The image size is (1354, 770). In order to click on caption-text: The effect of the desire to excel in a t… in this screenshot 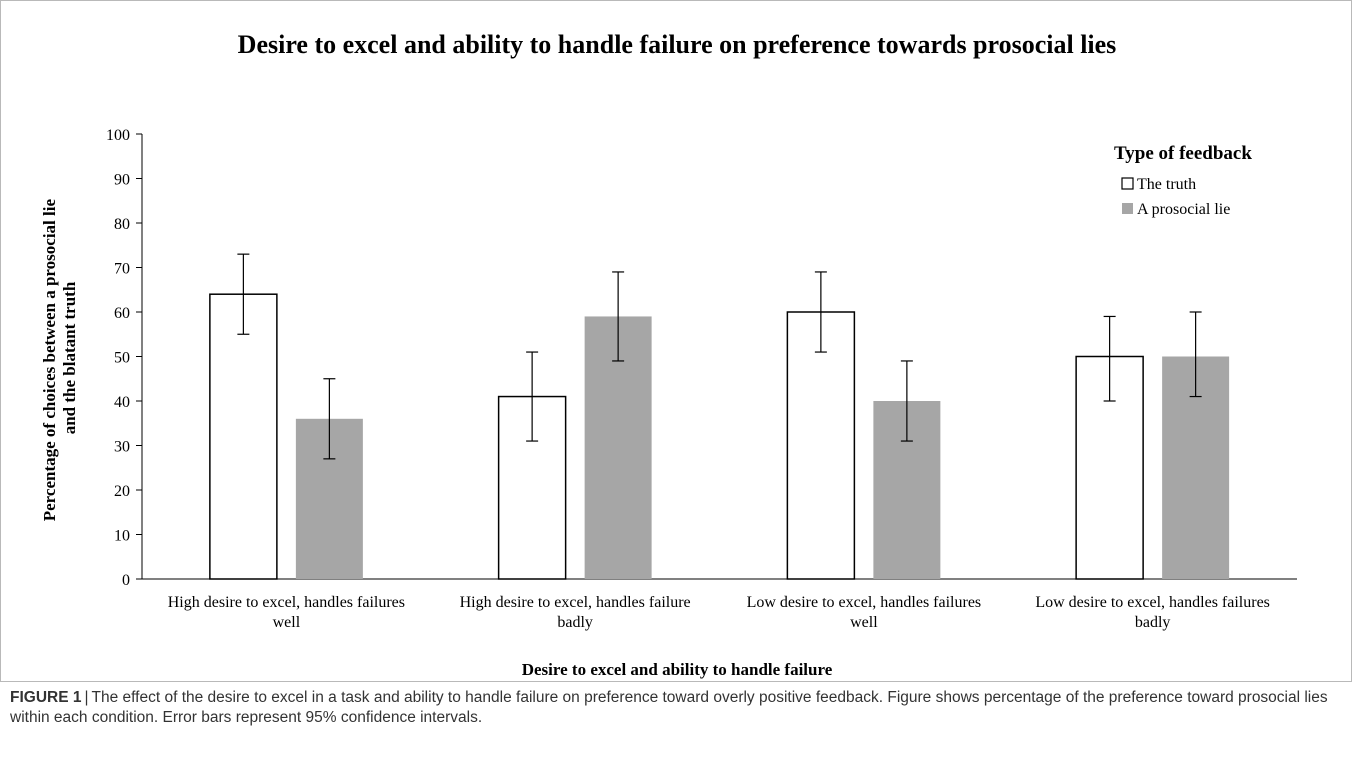, I will do `click(669, 707)`.